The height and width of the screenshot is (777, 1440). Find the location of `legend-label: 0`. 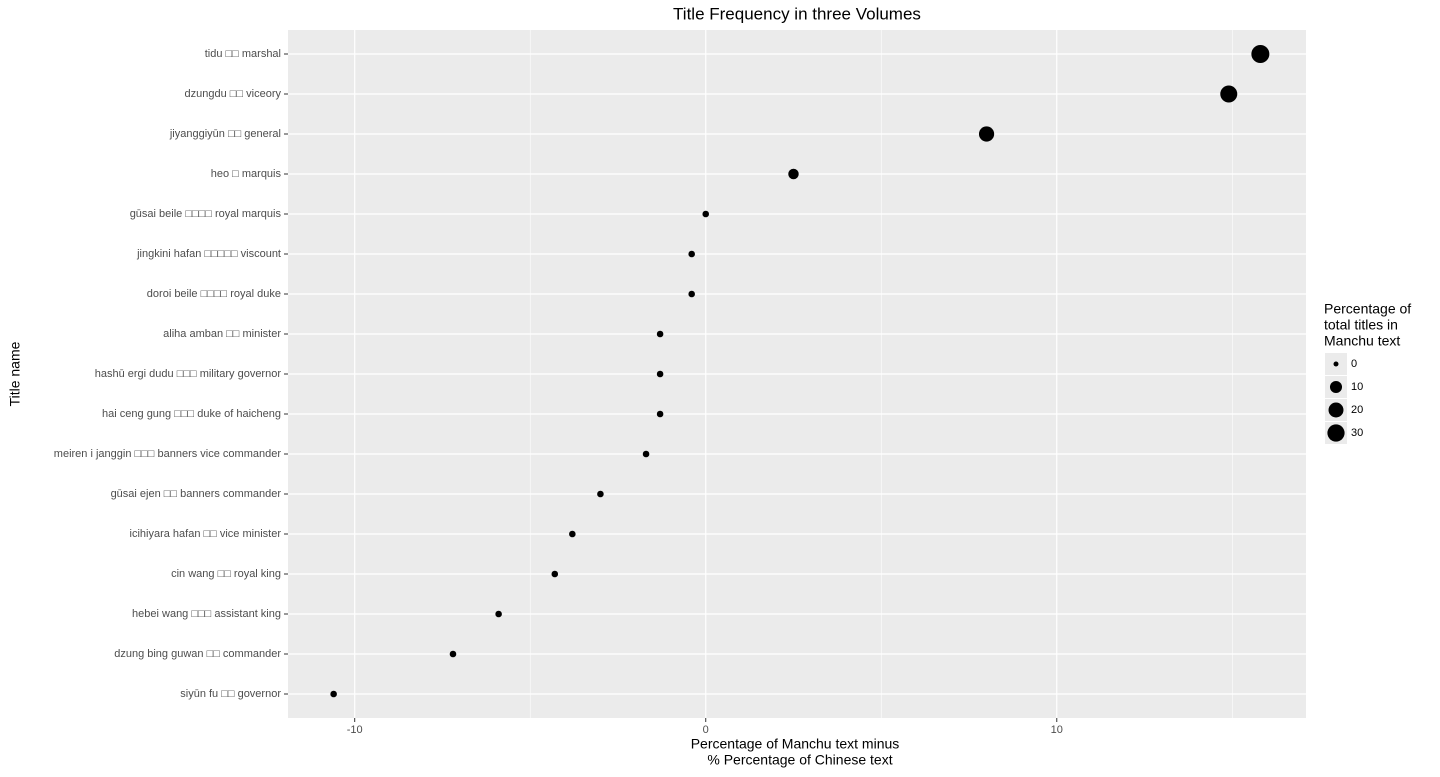

legend-label: 0 is located at coordinates (1354, 364).